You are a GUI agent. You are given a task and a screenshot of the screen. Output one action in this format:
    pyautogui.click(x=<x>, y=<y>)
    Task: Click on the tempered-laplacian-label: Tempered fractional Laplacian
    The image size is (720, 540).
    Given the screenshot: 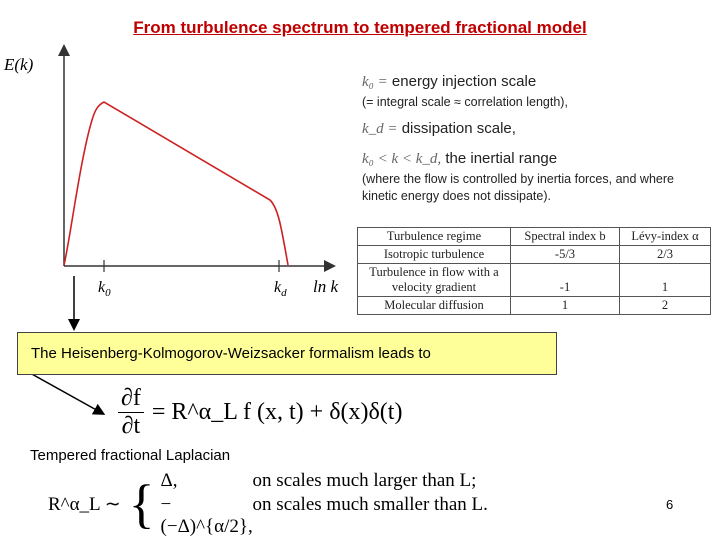 What is the action you would take?
    pyautogui.click(x=130, y=455)
    